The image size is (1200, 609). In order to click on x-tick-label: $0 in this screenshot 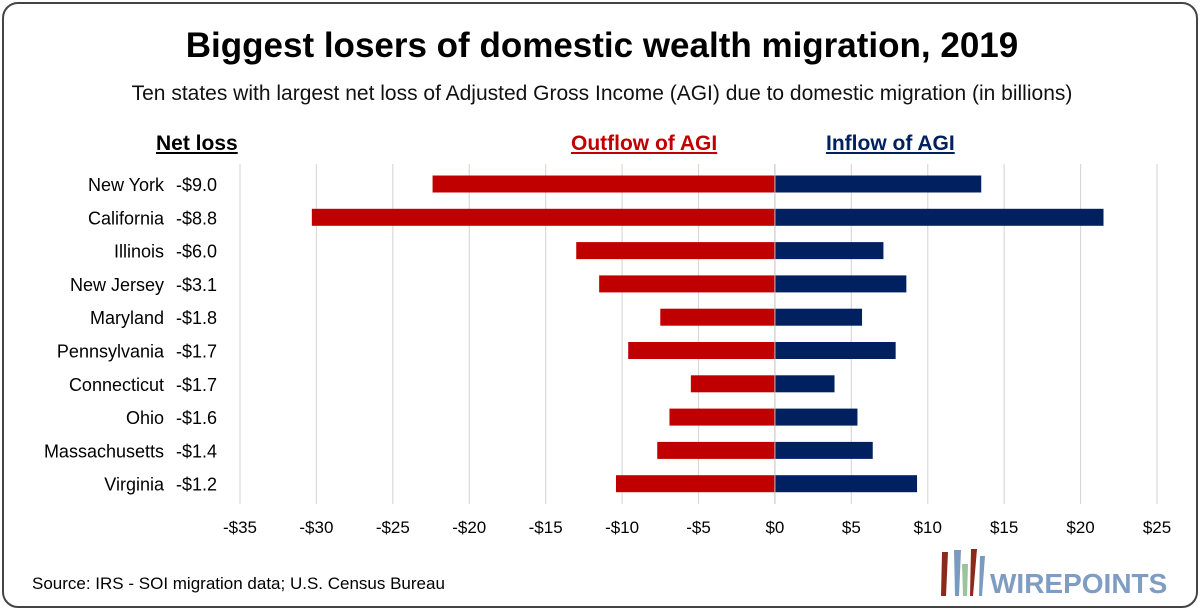, I will do `click(774, 527)`.